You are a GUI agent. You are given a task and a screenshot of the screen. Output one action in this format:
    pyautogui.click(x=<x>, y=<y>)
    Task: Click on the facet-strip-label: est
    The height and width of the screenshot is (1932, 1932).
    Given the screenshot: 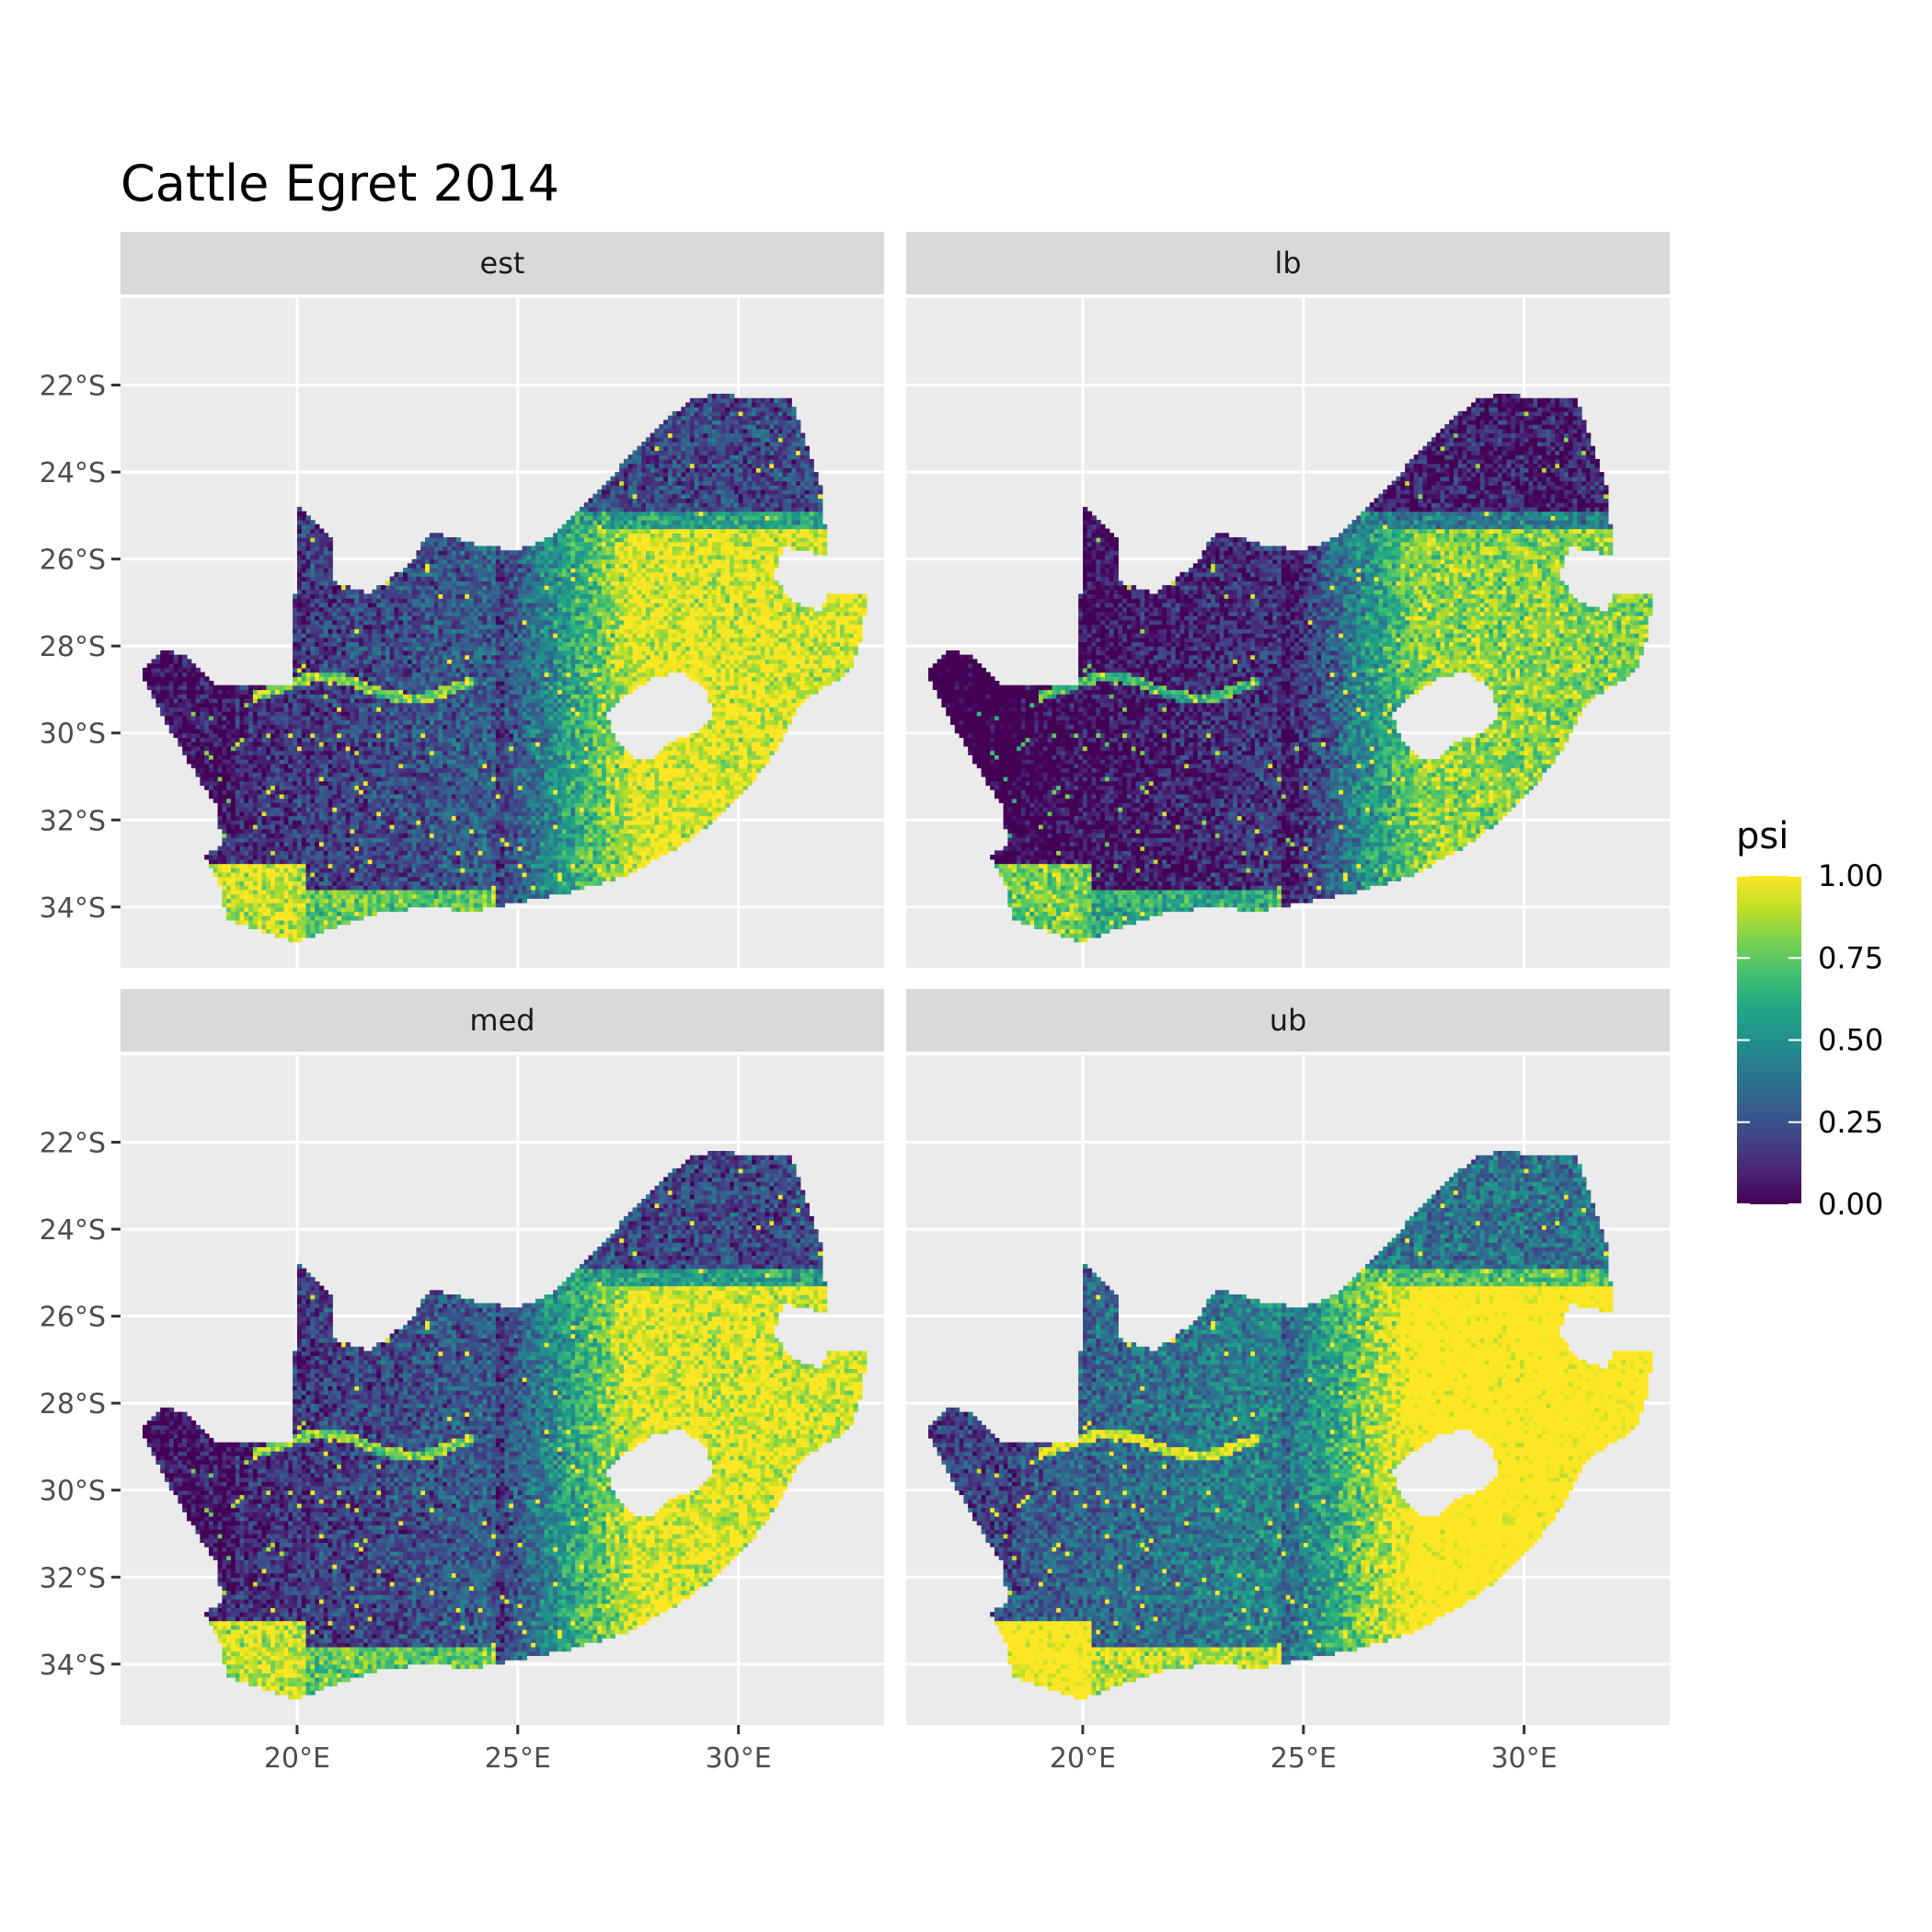 What is the action you would take?
    pyautogui.click(x=502, y=263)
    